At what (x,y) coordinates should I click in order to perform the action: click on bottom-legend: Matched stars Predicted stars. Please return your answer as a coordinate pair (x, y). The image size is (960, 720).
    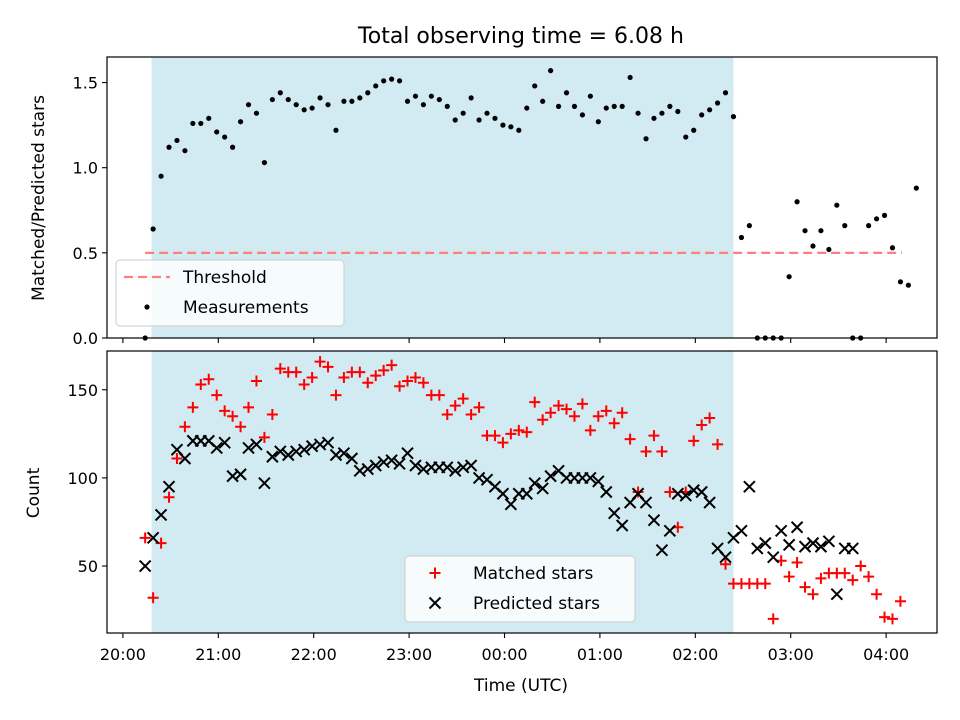
    Looking at the image, I should click on (520, 589).